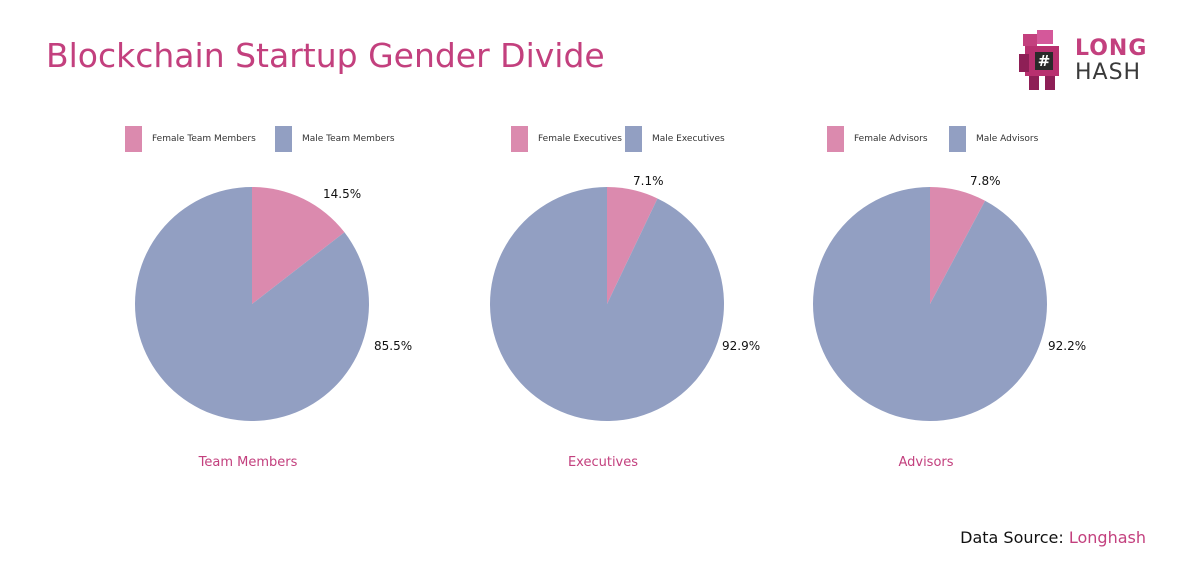 This screenshot has height=571, width=1200. What do you see at coordinates (926, 462) in the screenshot?
I see `chart-caption: Advisors` at bounding box center [926, 462].